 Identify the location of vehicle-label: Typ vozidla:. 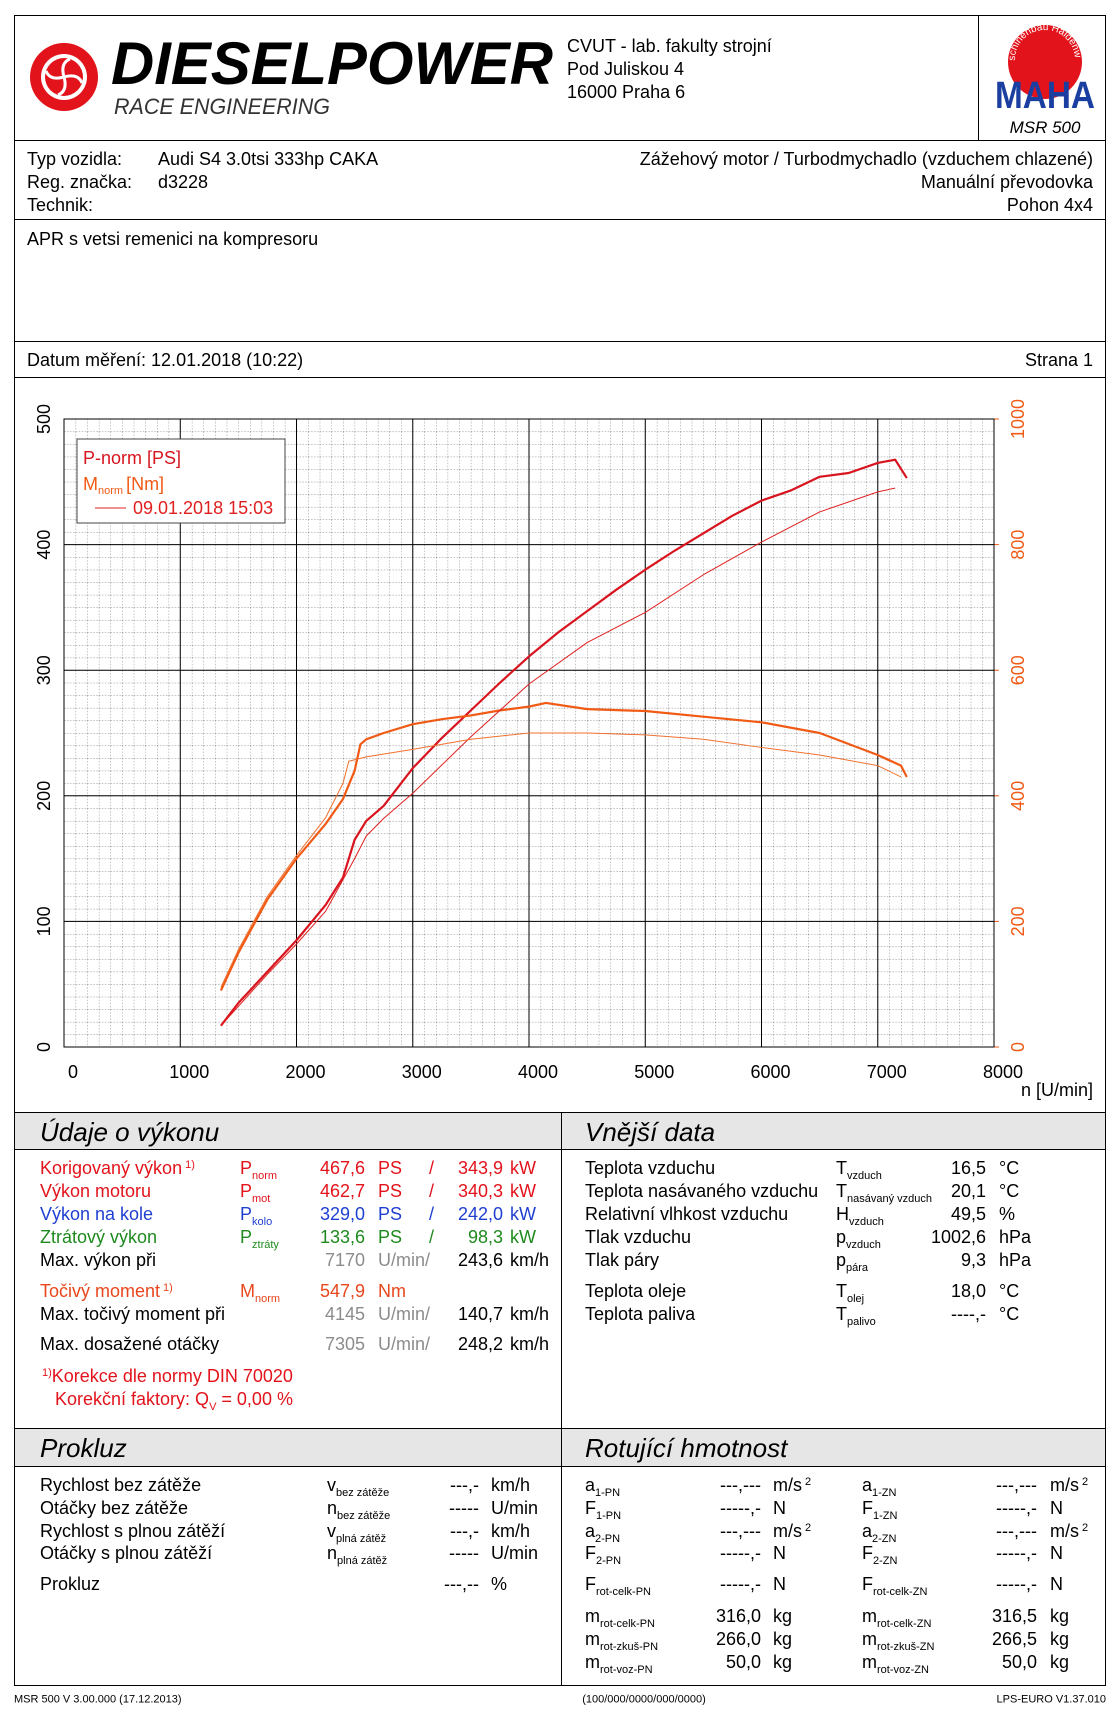
(74, 159).